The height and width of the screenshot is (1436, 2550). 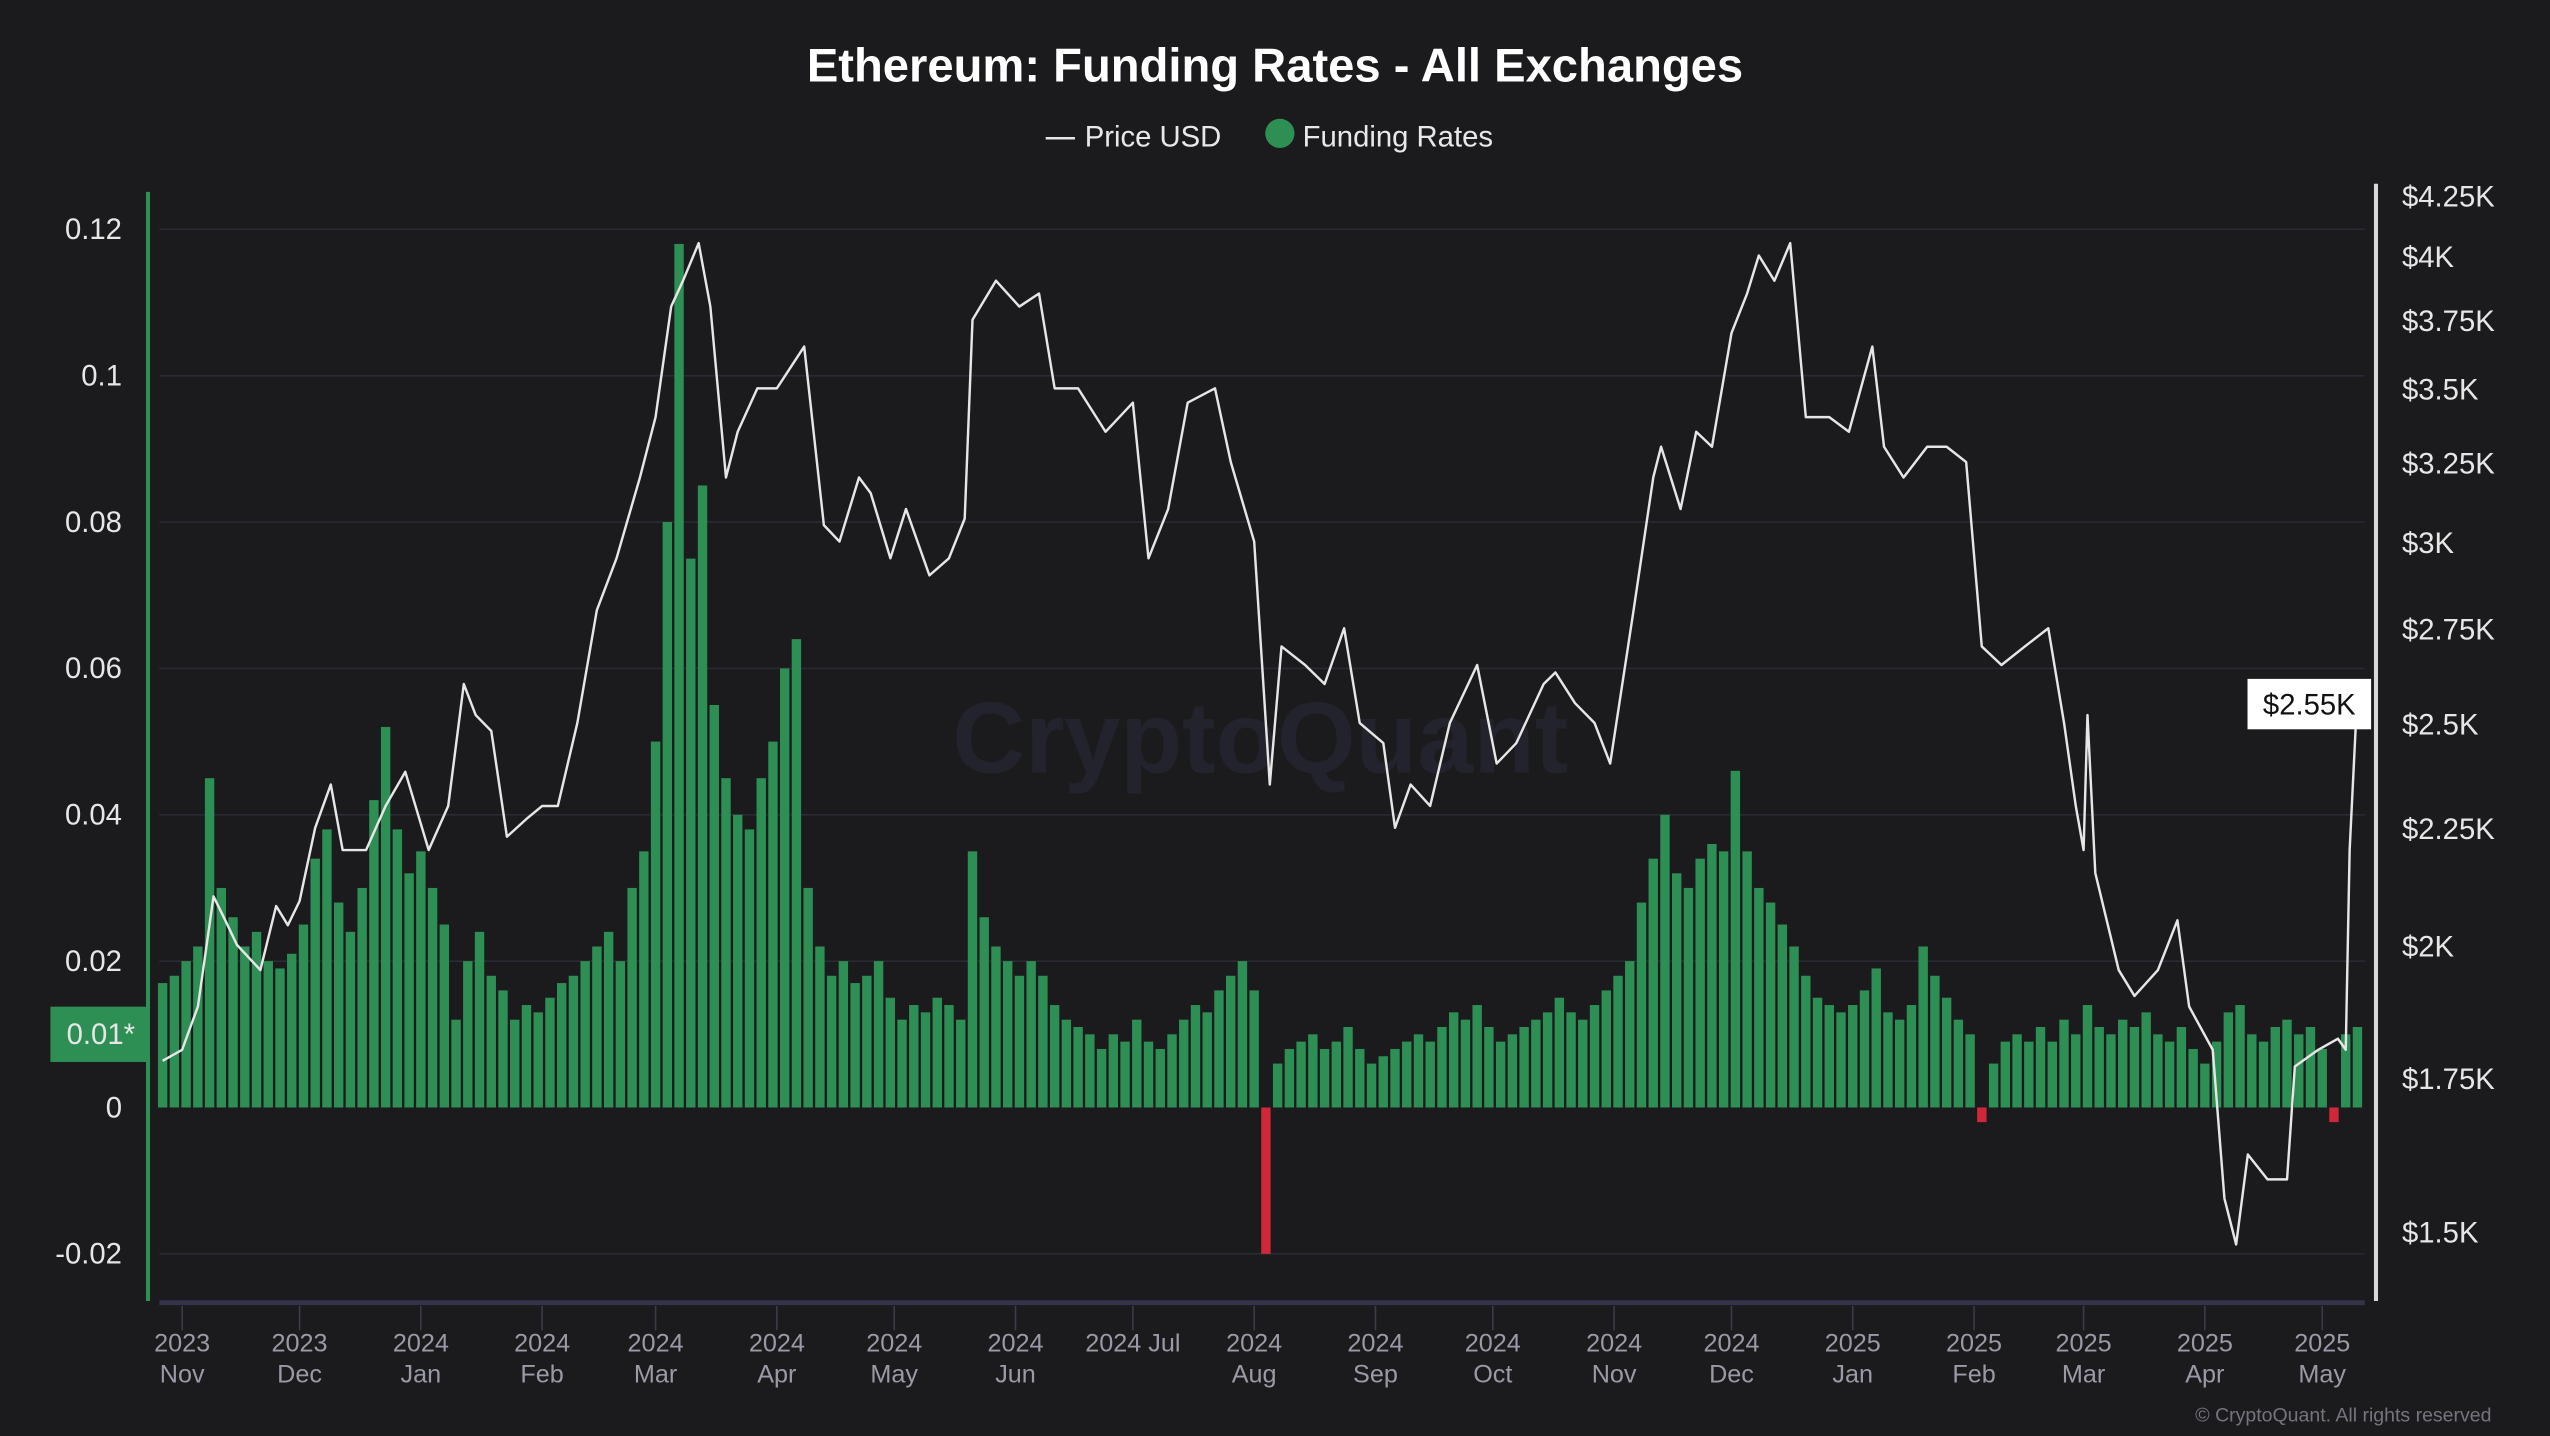 I want to click on watermark: CryptoQuant, so click(x=1260, y=738).